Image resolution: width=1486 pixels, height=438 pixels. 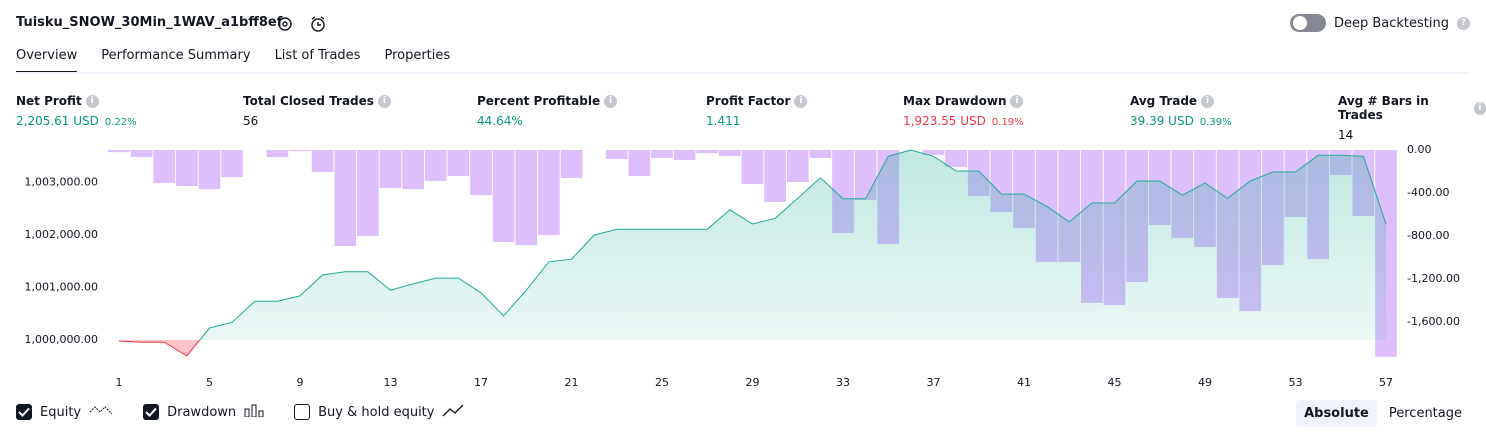 What do you see at coordinates (1215, 122) in the screenshot?
I see `metric-percent: 0.39%` at bounding box center [1215, 122].